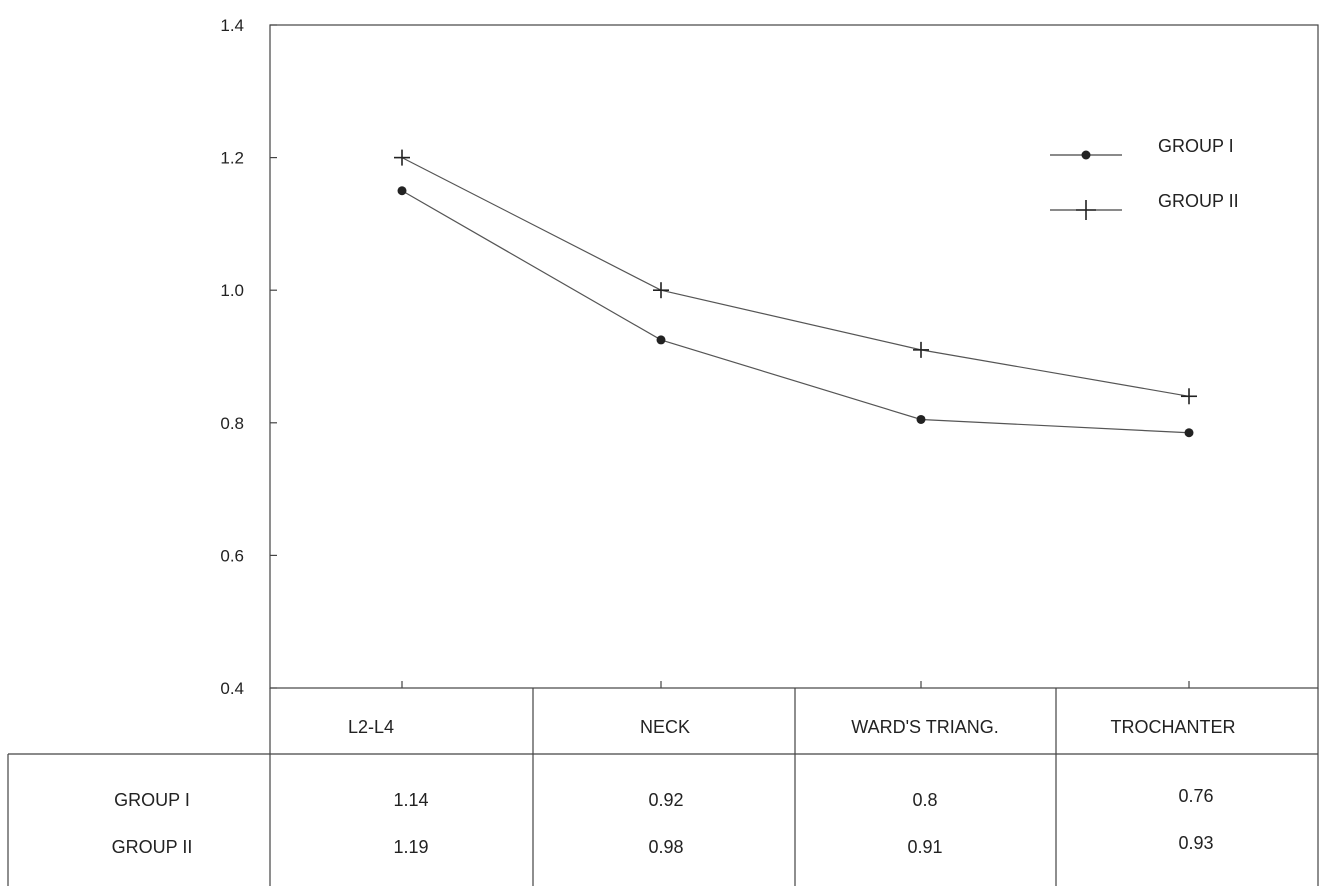 The image size is (1323, 886). What do you see at coordinates (924, 847) in the screenshot?
I see `table-cell: 0.91` at bounding box center [924, 847].